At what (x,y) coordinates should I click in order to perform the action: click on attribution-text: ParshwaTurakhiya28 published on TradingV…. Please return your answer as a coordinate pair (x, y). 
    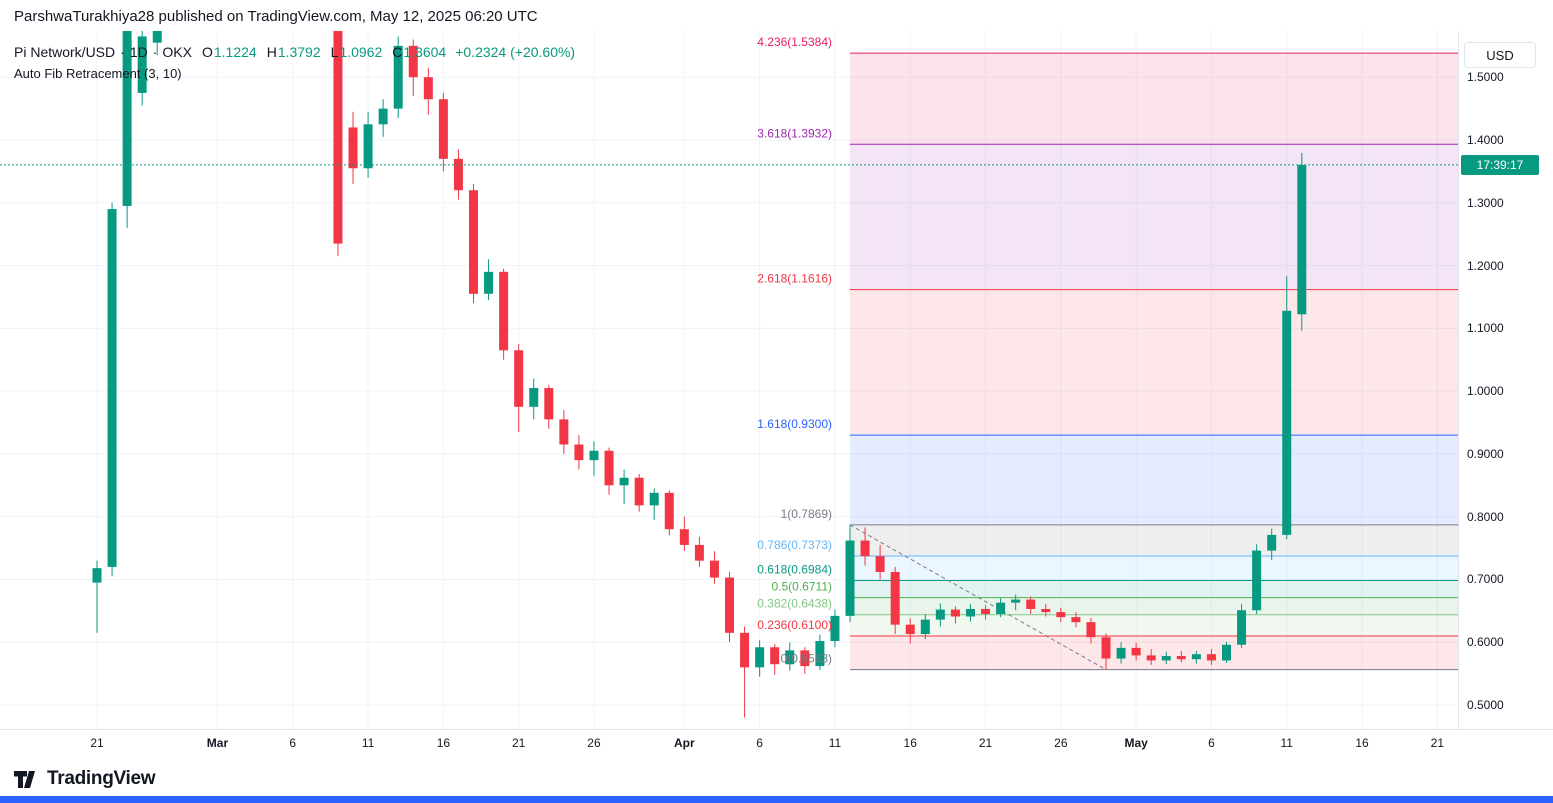
    Looking at the image, I should click on (276, 16).